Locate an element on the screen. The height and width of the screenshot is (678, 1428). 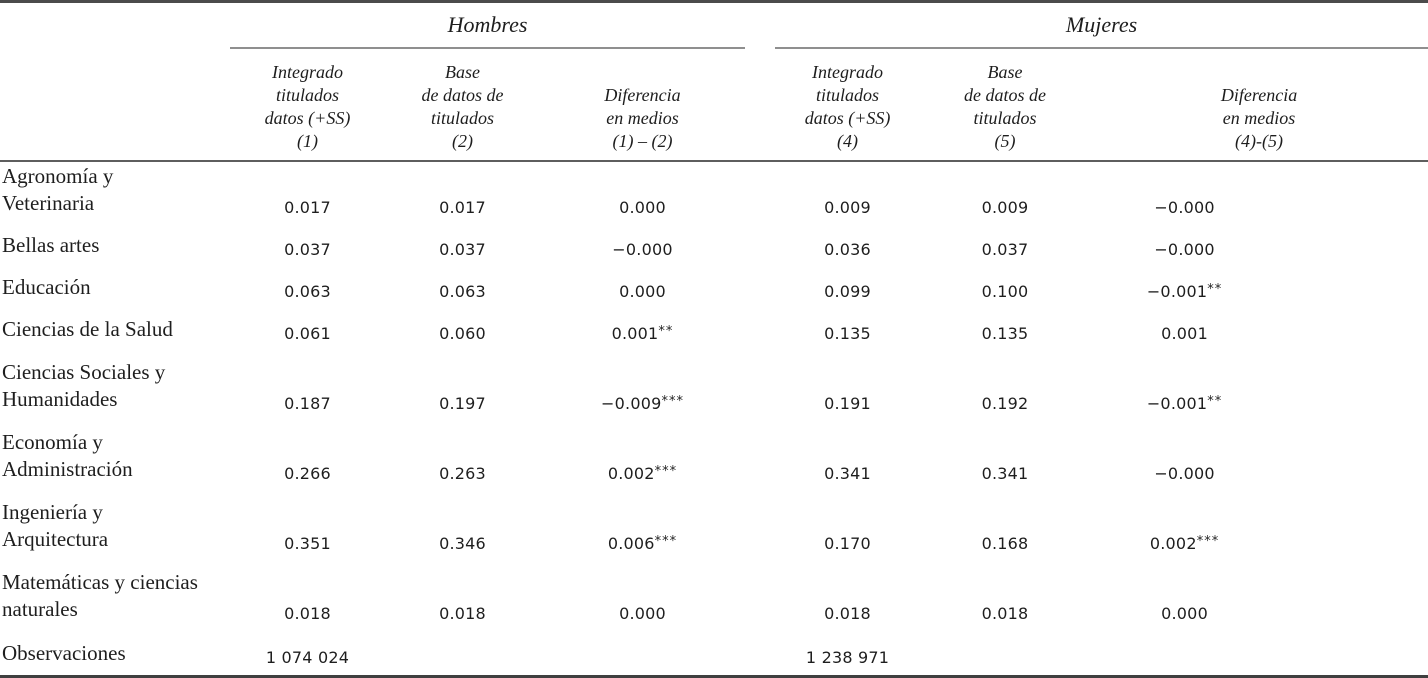
value-cell: 0.002*** is located at coordinates (1184, 543).